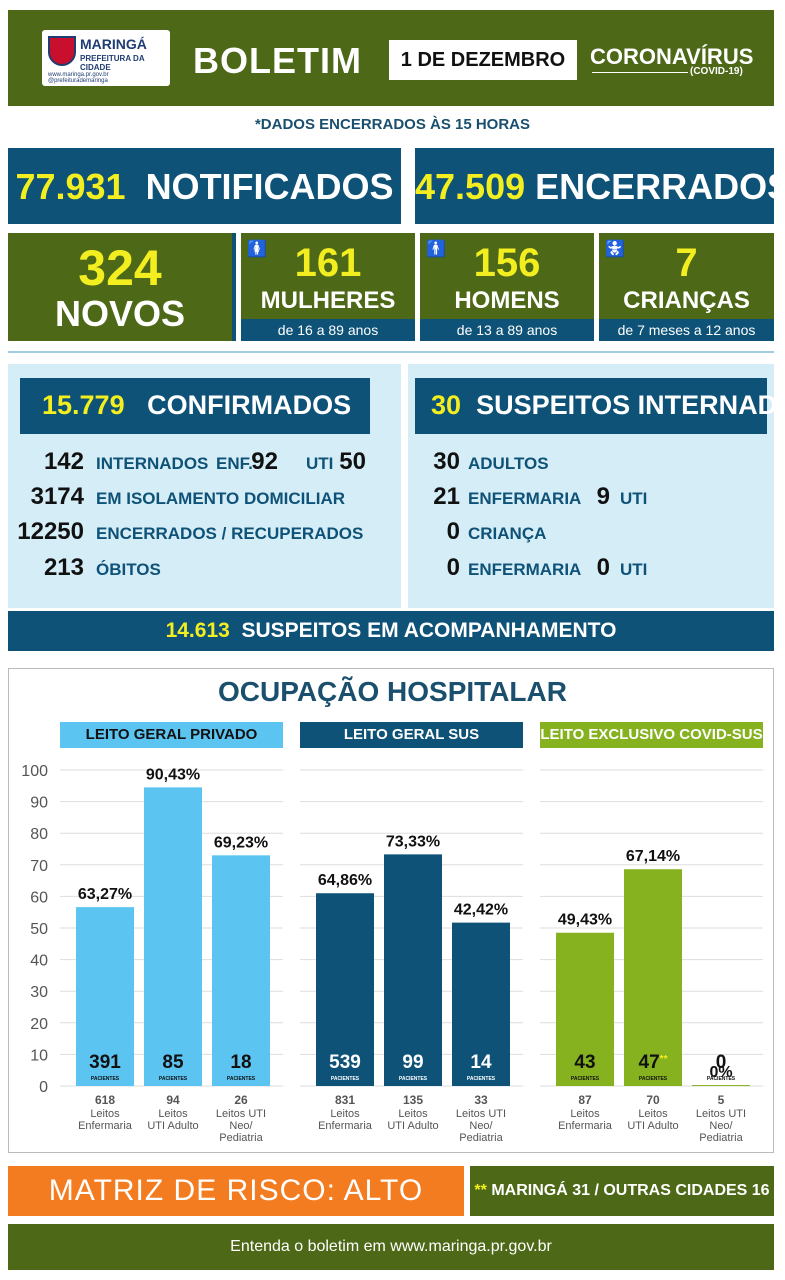 This screenshot has width=785, height=1280. What do you see at coordinates (328, 300) in the screenshot?
I see `mulheres-label: MULHERES` at bounding box center [328, 300].